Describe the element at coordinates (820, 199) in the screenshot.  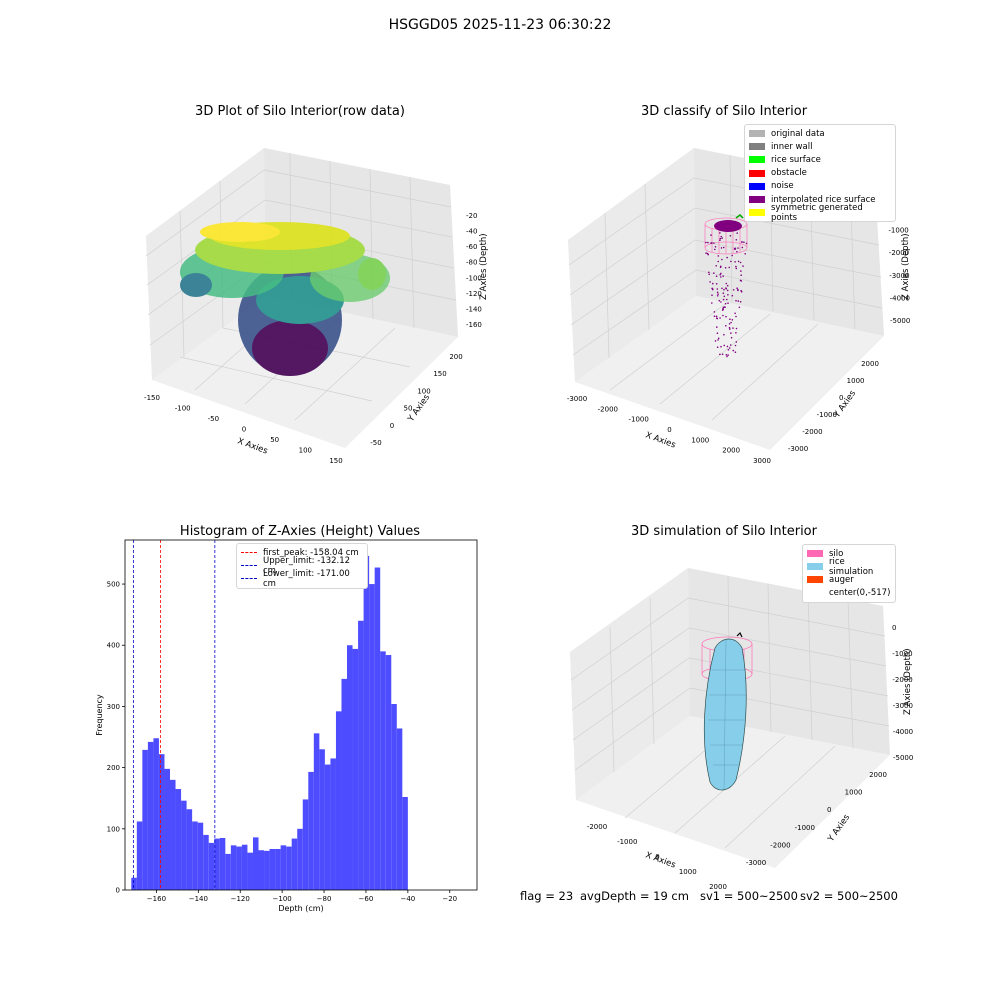
I see `classify-legend-item: interpolated rice surface` at that location.